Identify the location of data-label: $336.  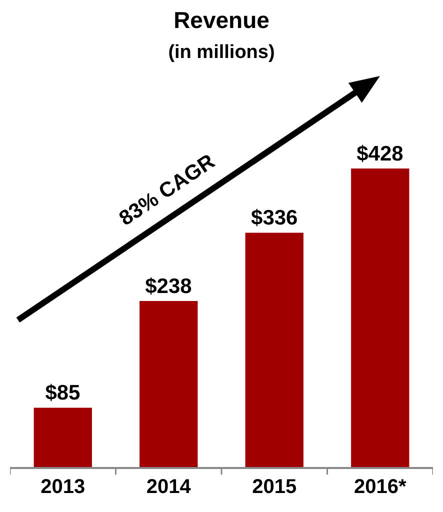
(274, 218).